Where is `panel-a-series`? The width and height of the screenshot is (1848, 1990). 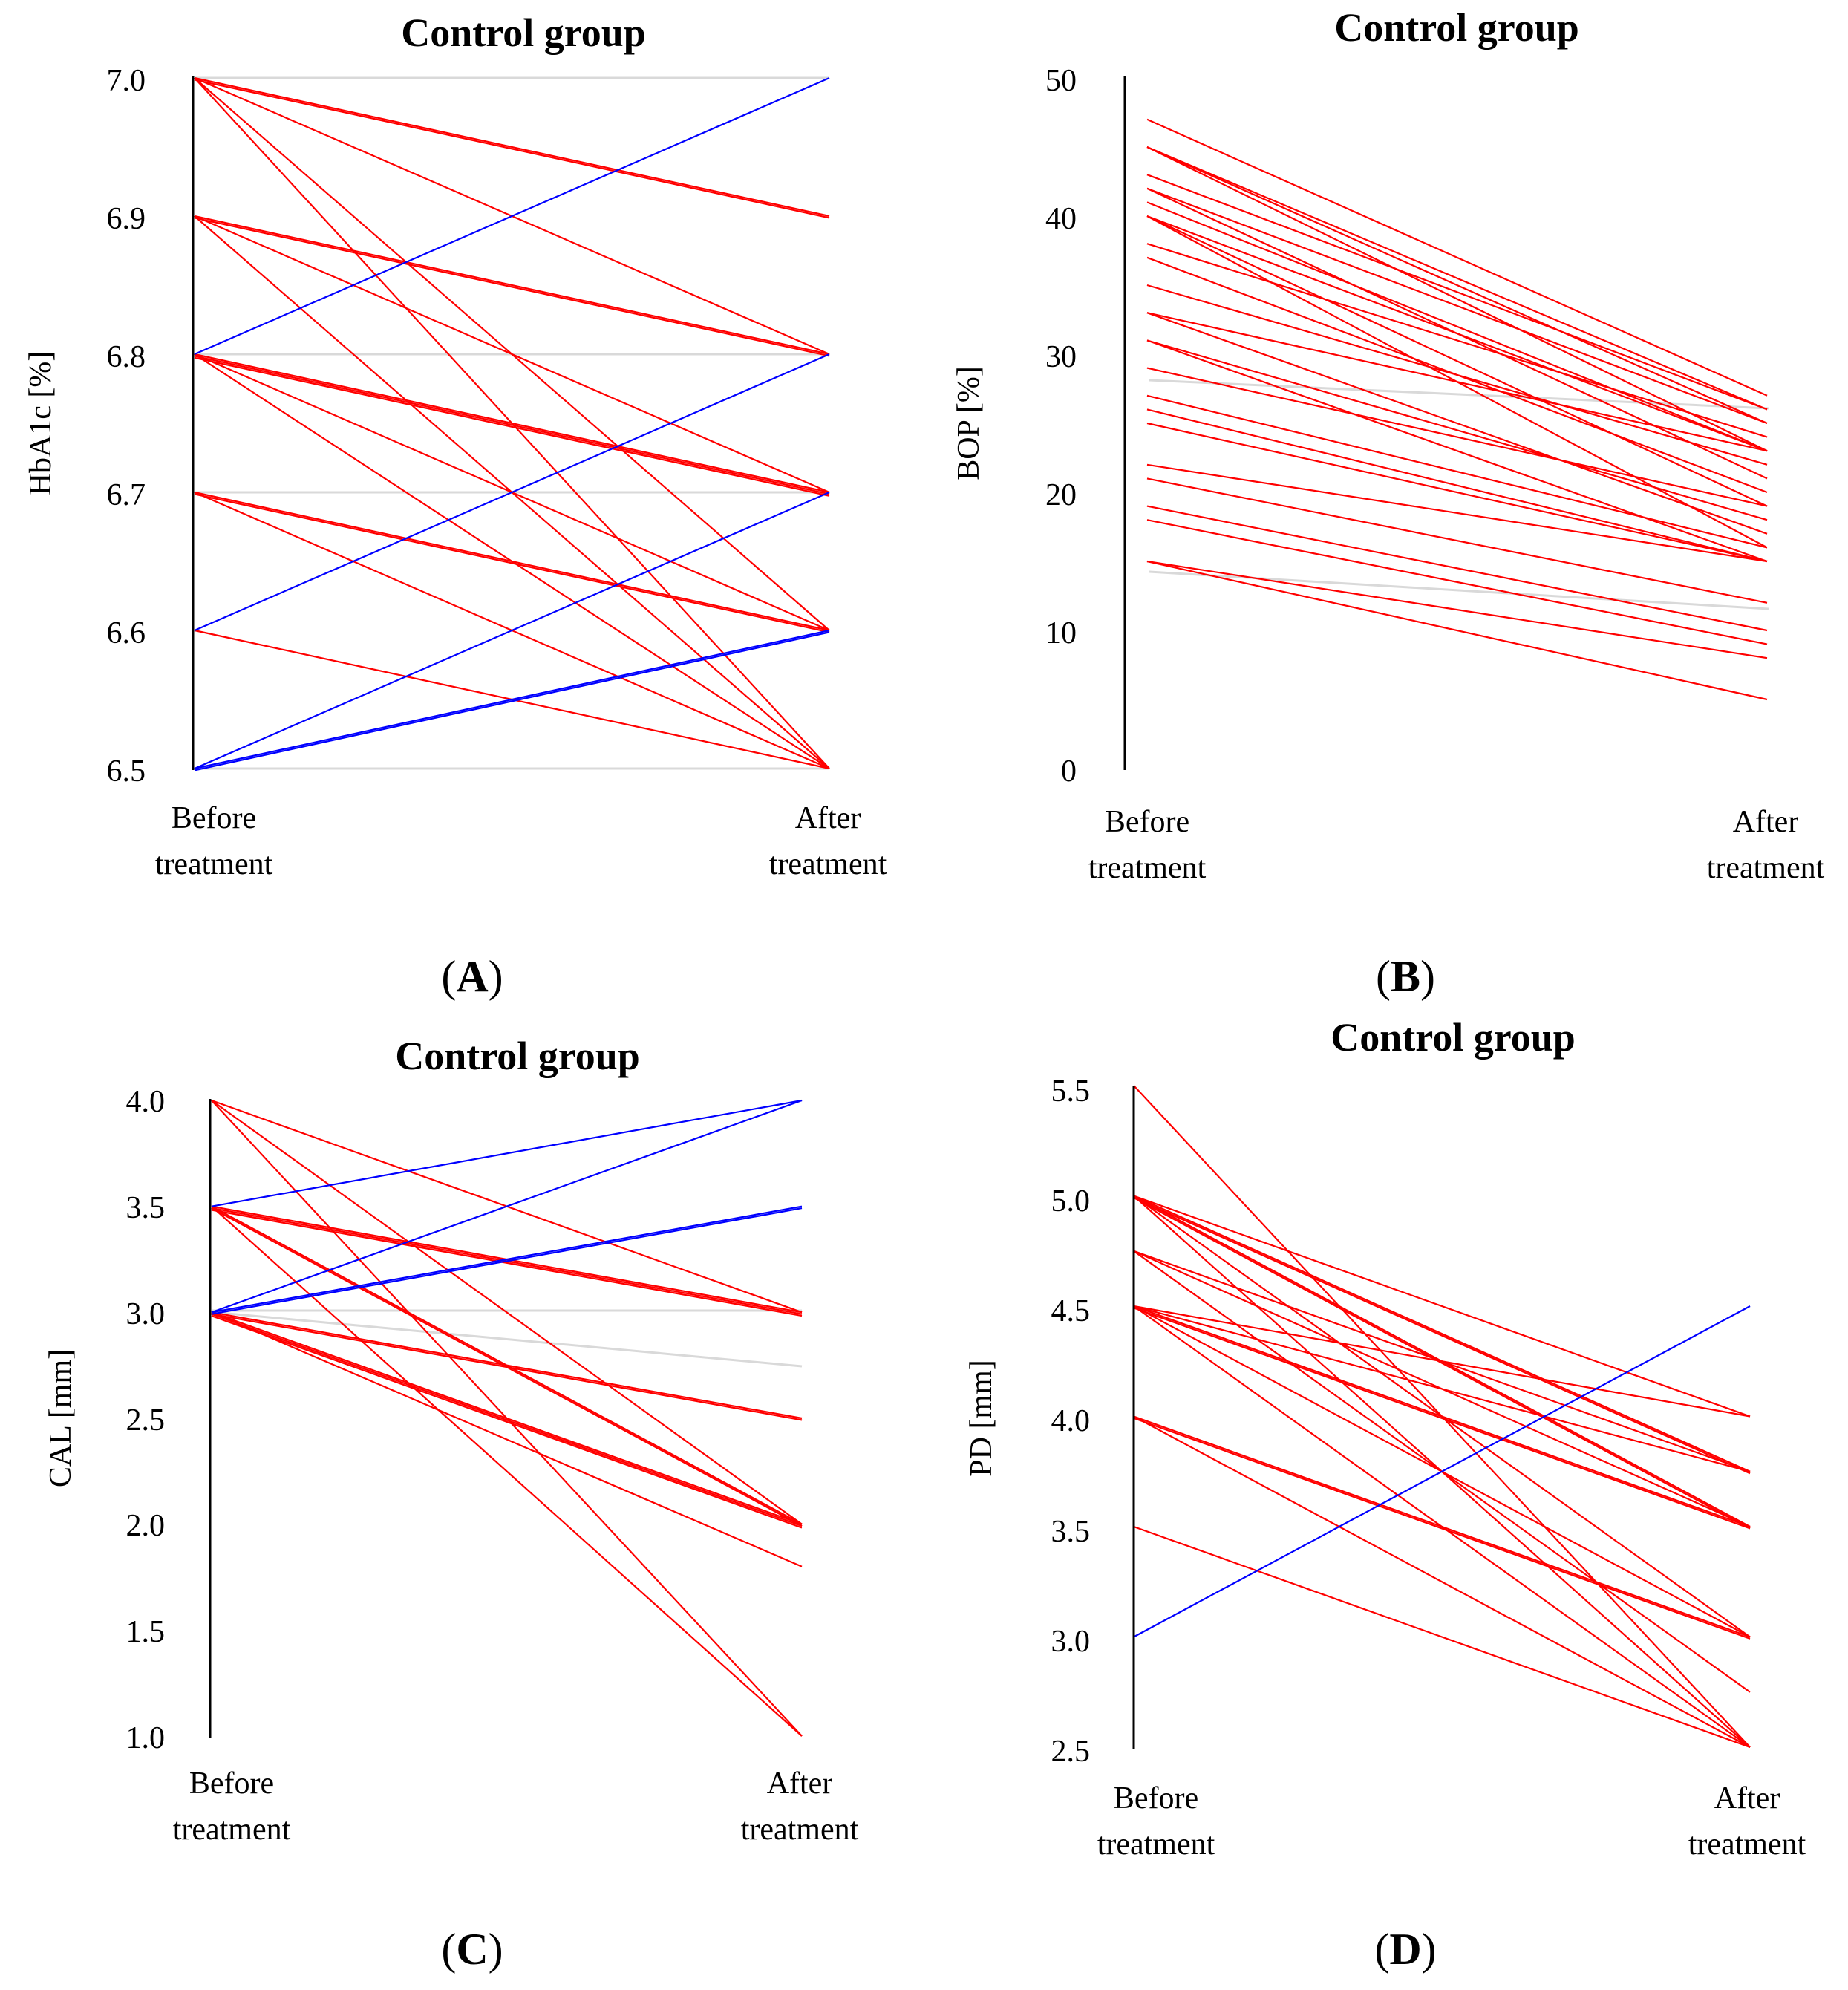 panel-a-series is located at coordinates (512, 423).